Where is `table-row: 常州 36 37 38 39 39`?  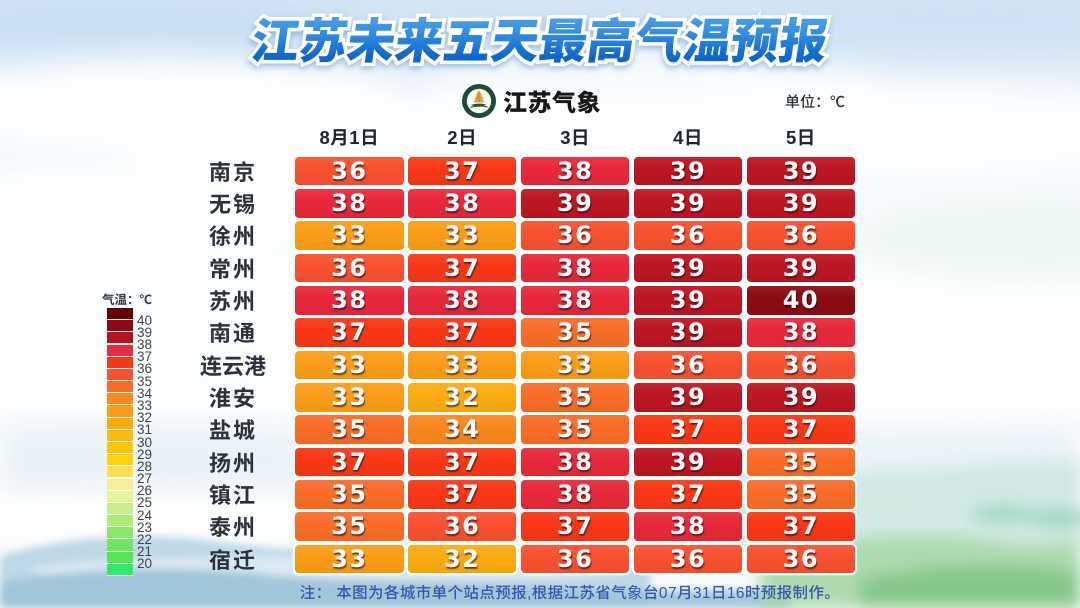
table-row: 常州 36 37 38 39 39 is located at coordinates (533, 268).